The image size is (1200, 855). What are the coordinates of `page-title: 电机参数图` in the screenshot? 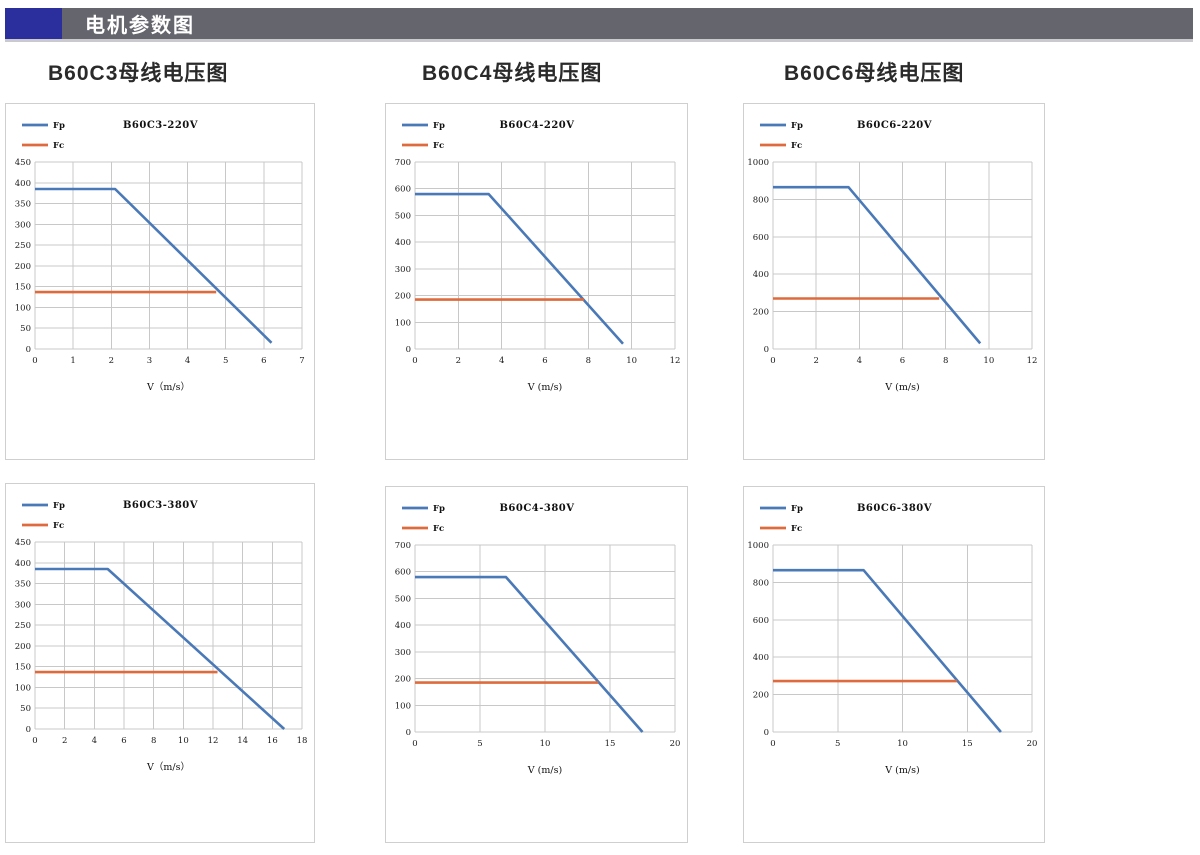 It's located at (140, 26).